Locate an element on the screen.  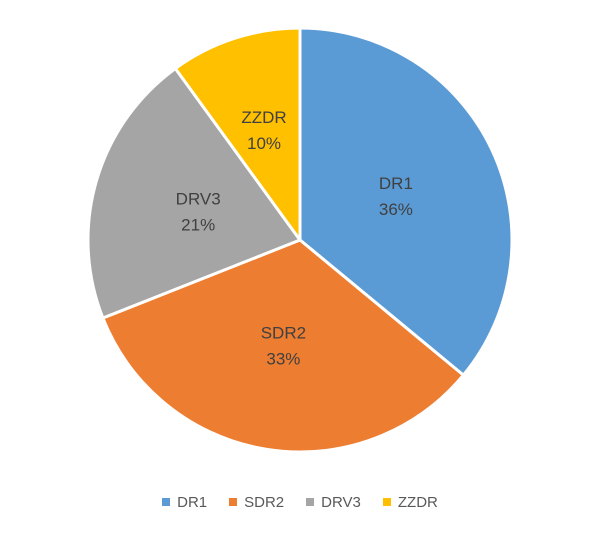
legend-swatch-dr1 is located at coordinates (166, 502).